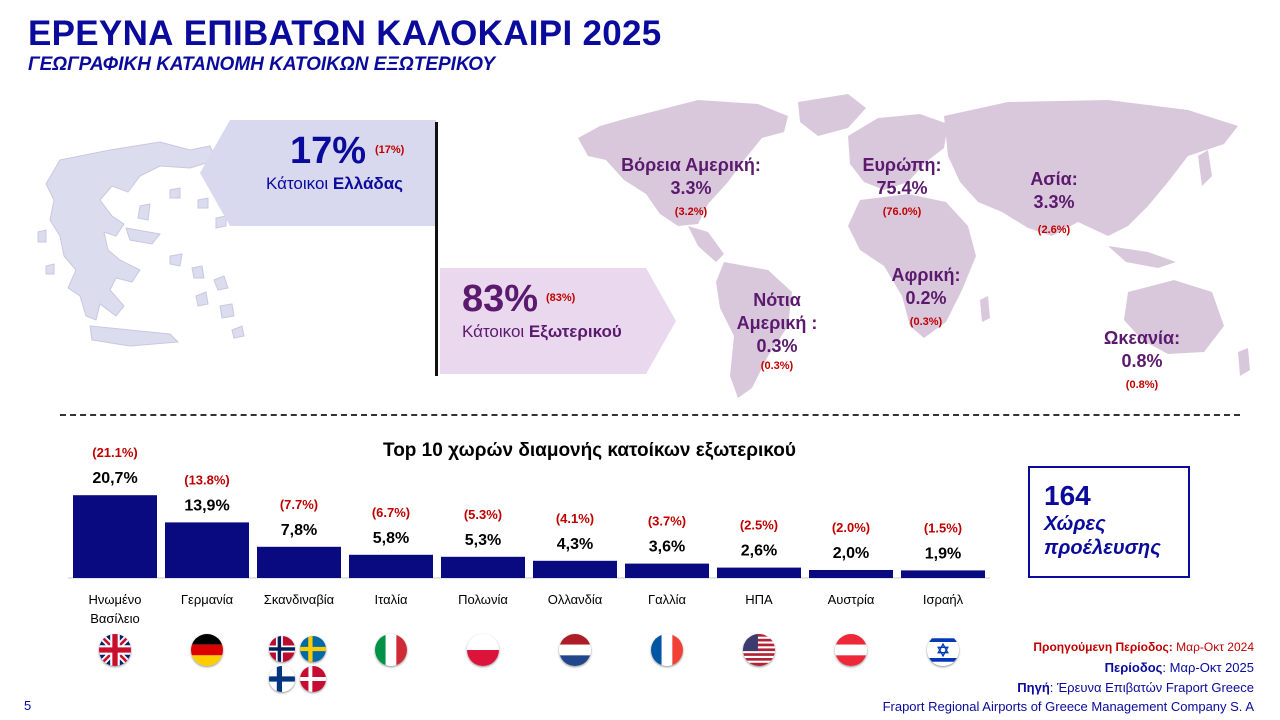 The image size is (1280, 720). I want to click on arrow-right-shape, so click(558, 321).